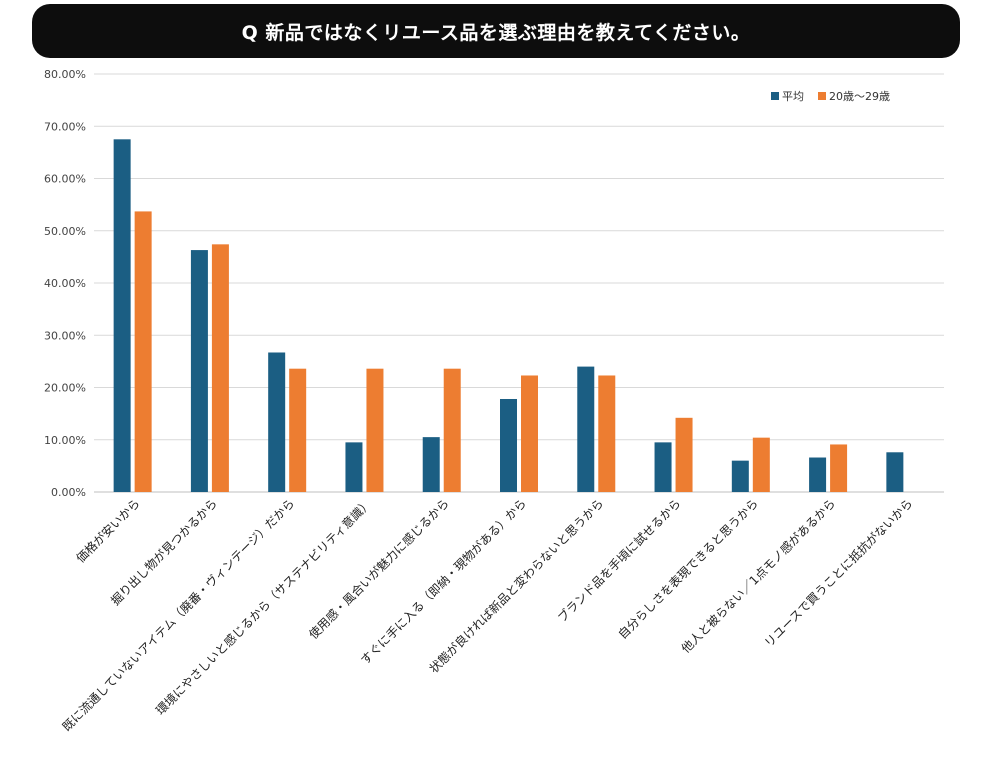 This screenshot has height=765, width=1000. What do you see at coordinates (65, 440) in the screenshot?
I see `y-tick-label: 10.00%` at bounding box center [65, 440].